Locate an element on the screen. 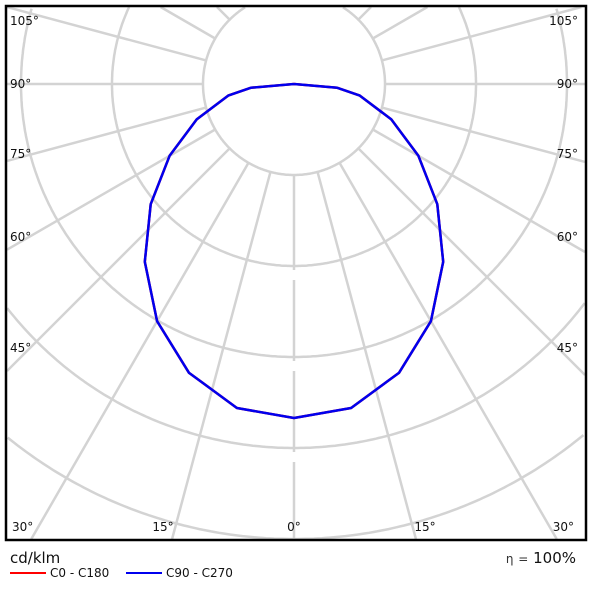  grid-ring is located at coordinates (294, 91).